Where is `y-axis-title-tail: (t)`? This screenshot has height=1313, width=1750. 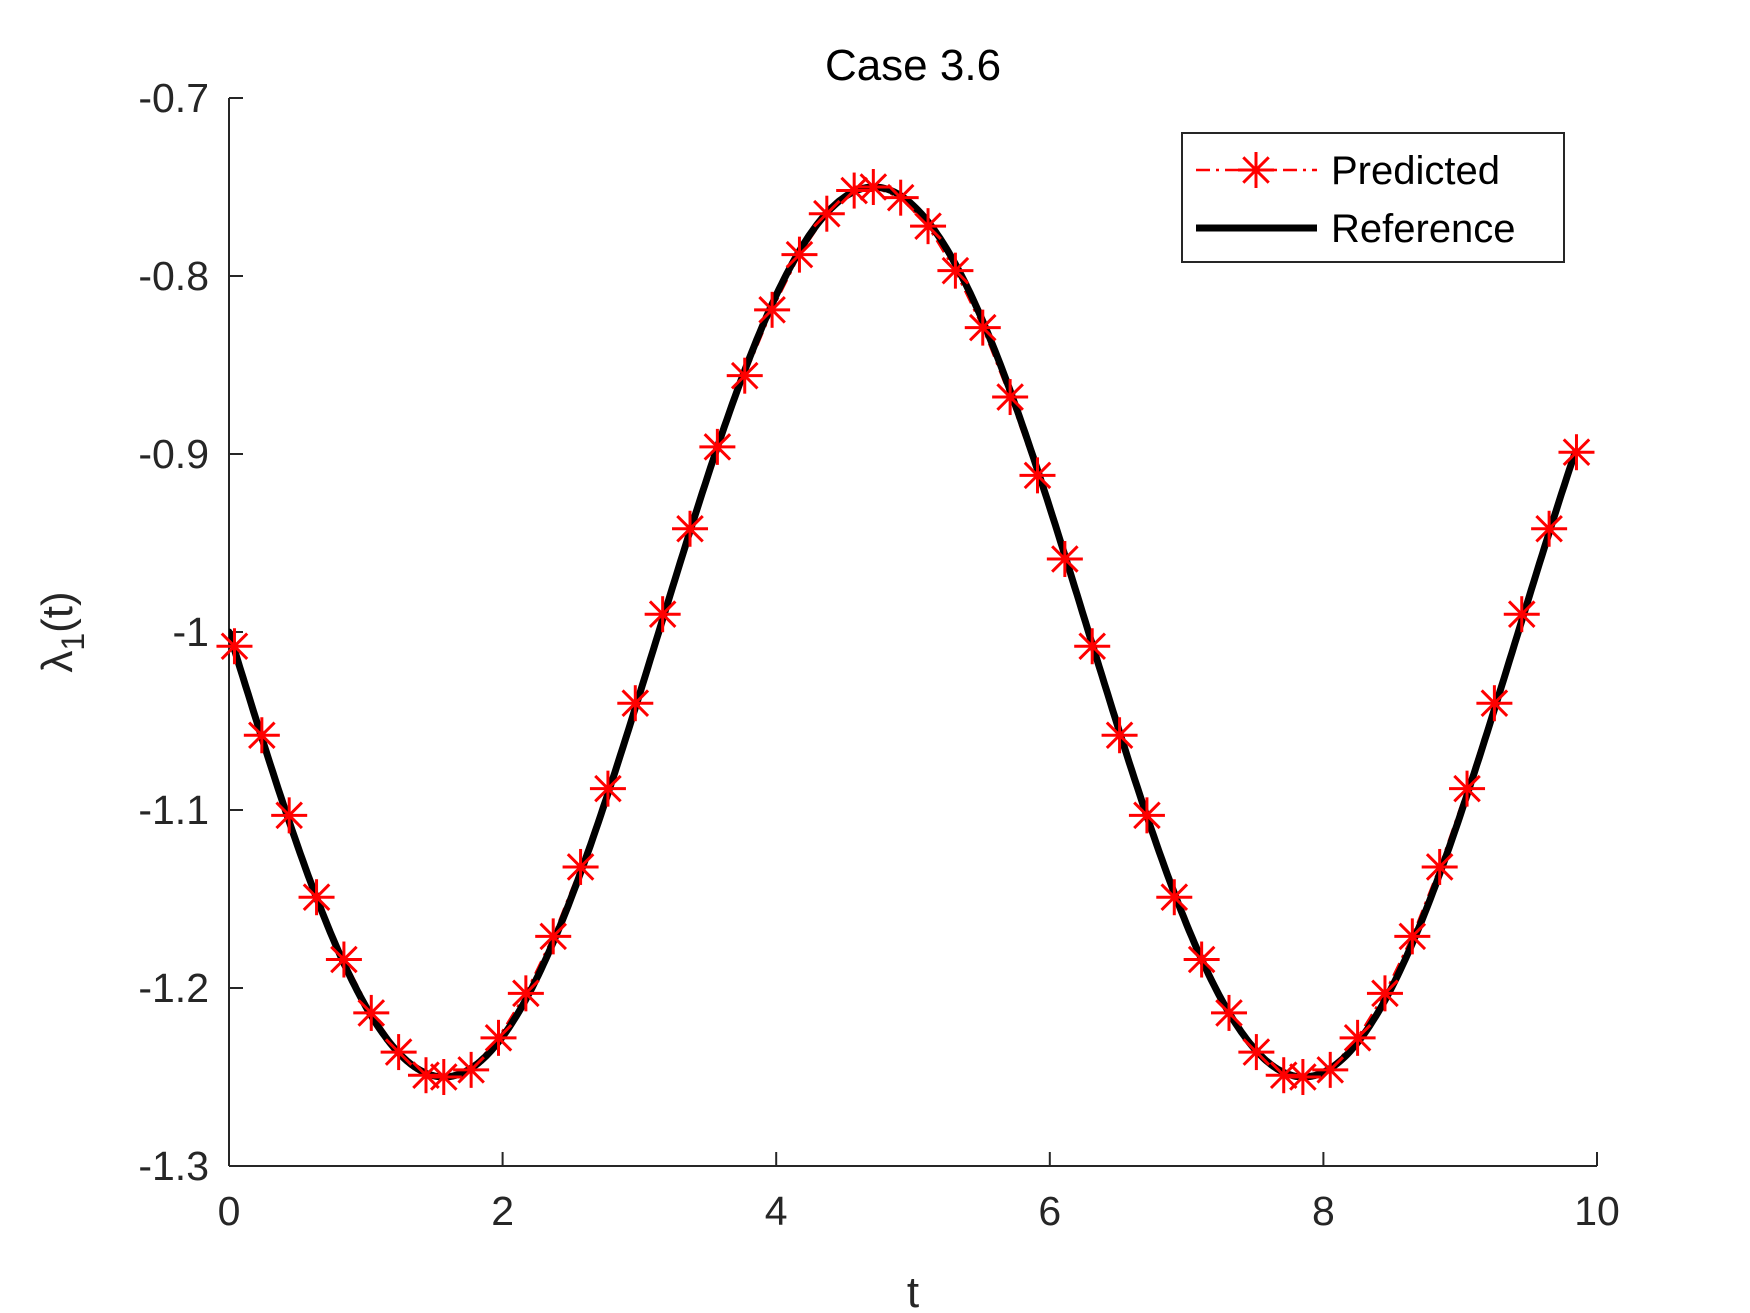 y-axis-title-tail: (t) is located at coordinates (57, 612).